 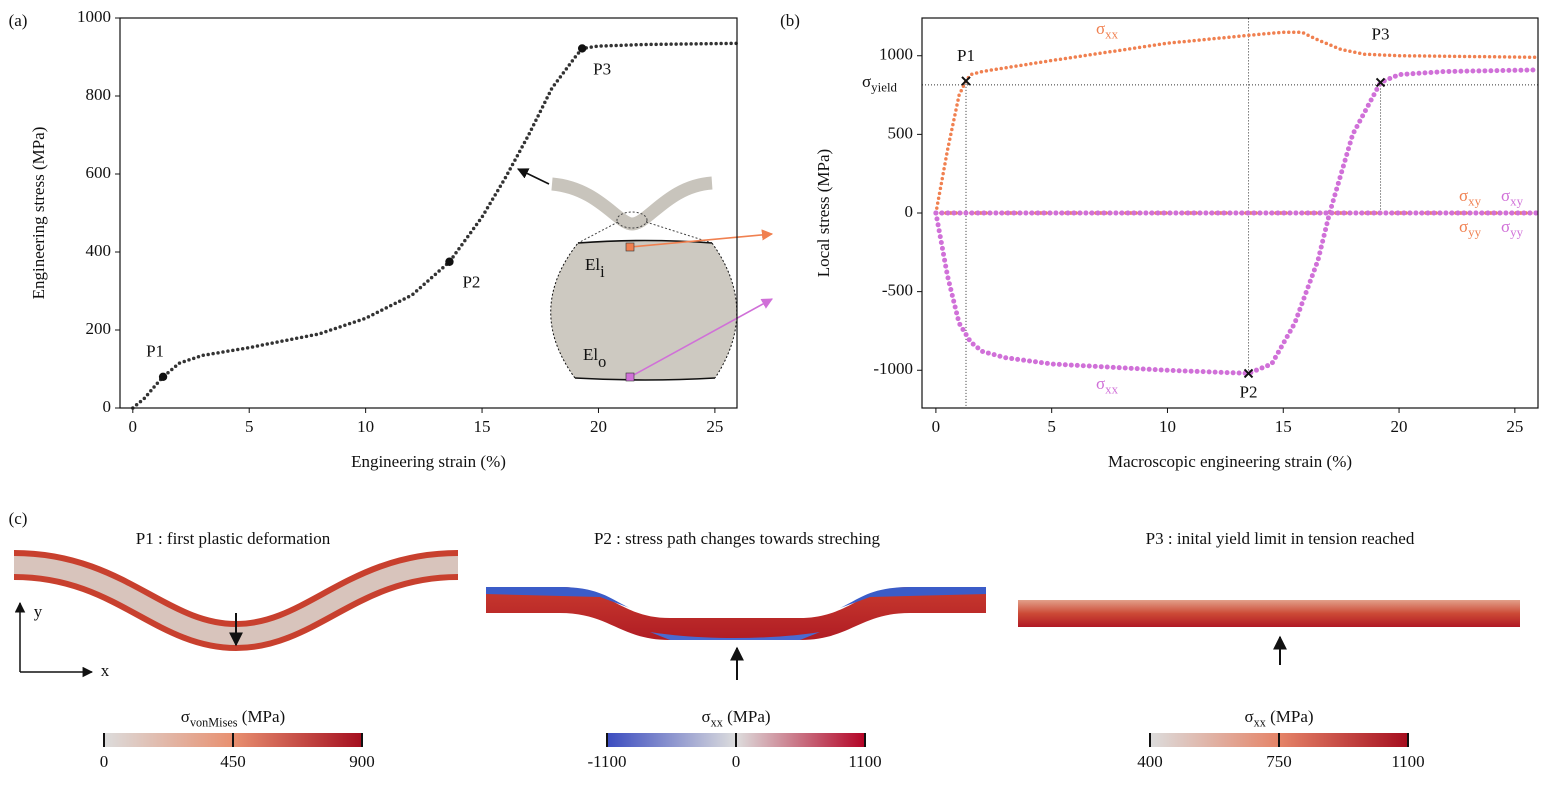 What do you see at coordinates (105, 670) in the screenshot?
I see `axis-indicator-x: x` at bounding box center [105, 670].